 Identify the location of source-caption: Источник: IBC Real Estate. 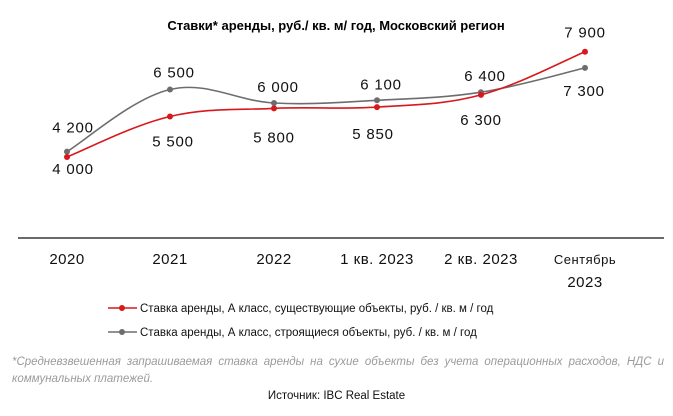
(336, 396).